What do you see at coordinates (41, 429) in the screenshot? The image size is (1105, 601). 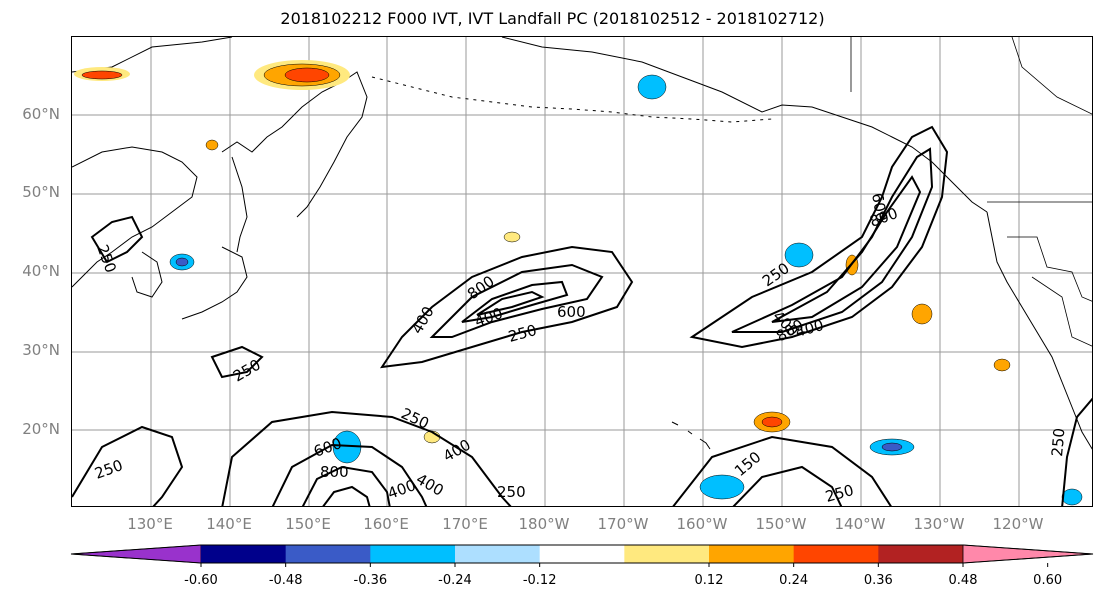 I see `lat-label-20n: 20°N` at bounding box center [41, 429].